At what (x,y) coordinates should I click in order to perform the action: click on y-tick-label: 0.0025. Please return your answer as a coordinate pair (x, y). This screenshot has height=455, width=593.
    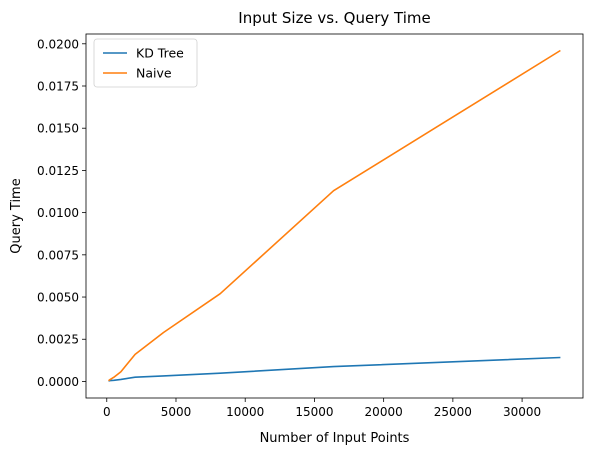
    Looking at the image, I should click on (58, 340).